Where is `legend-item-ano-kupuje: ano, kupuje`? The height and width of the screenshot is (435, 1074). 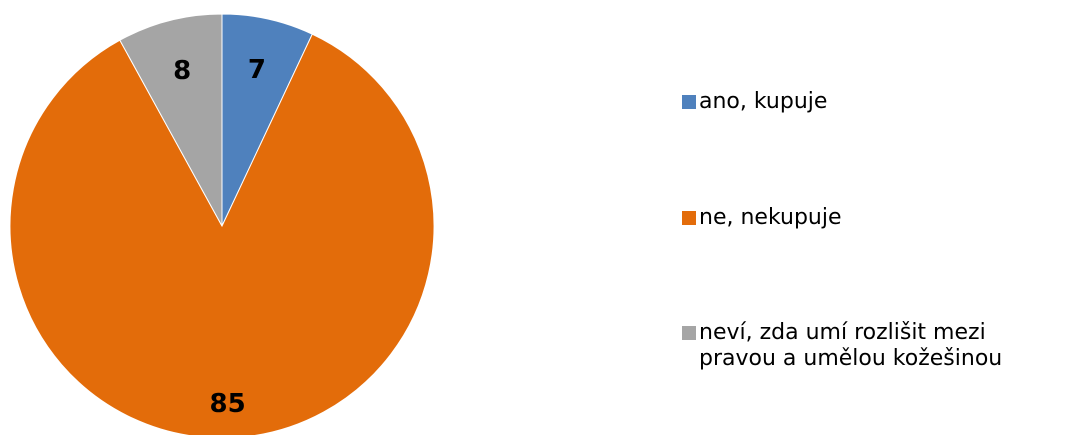 legend-item-ano-kupuje: ano, kupuje is located at coordinates (754, 102).